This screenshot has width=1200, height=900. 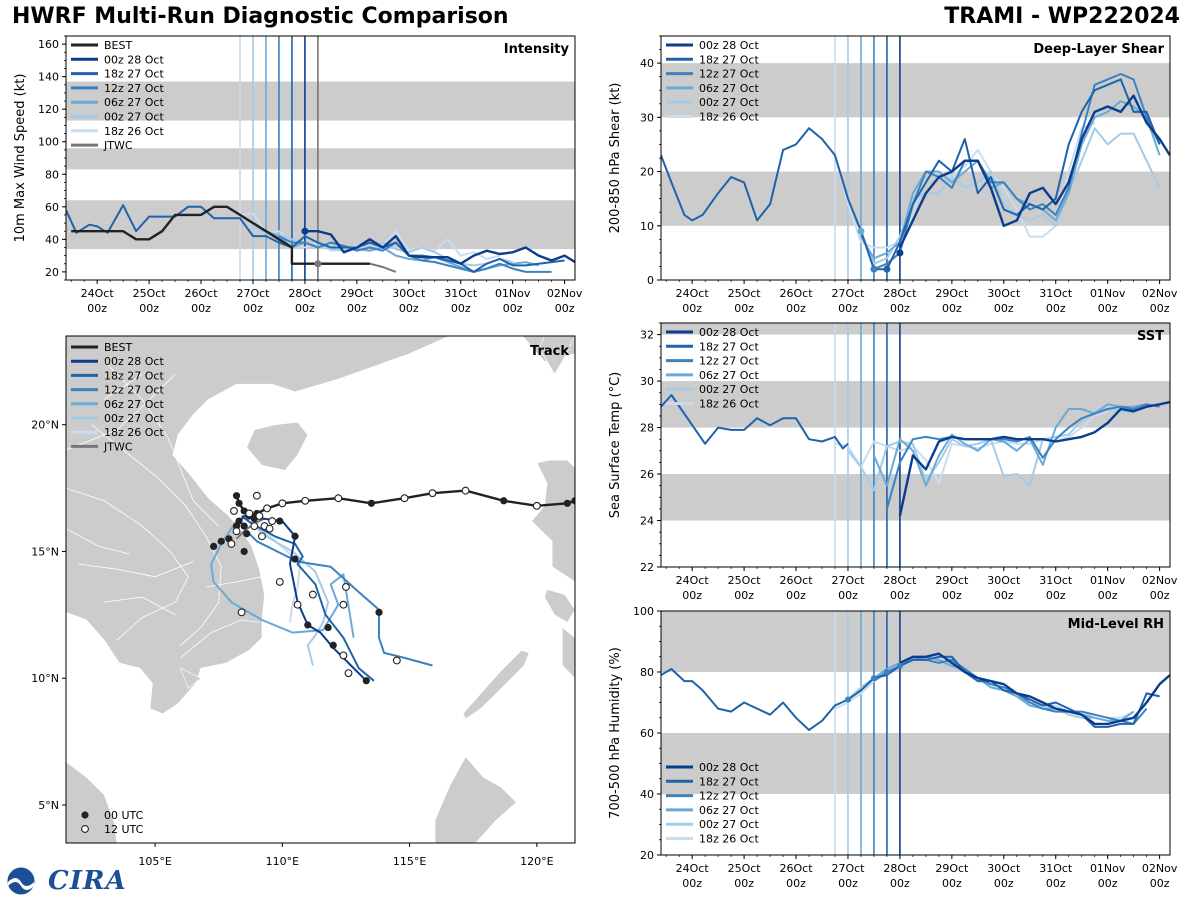 What do you see at coordinates (154, 861) in the screenshot?
I see `track-xtick-label: 105°E` at bounding box center [154, 861].